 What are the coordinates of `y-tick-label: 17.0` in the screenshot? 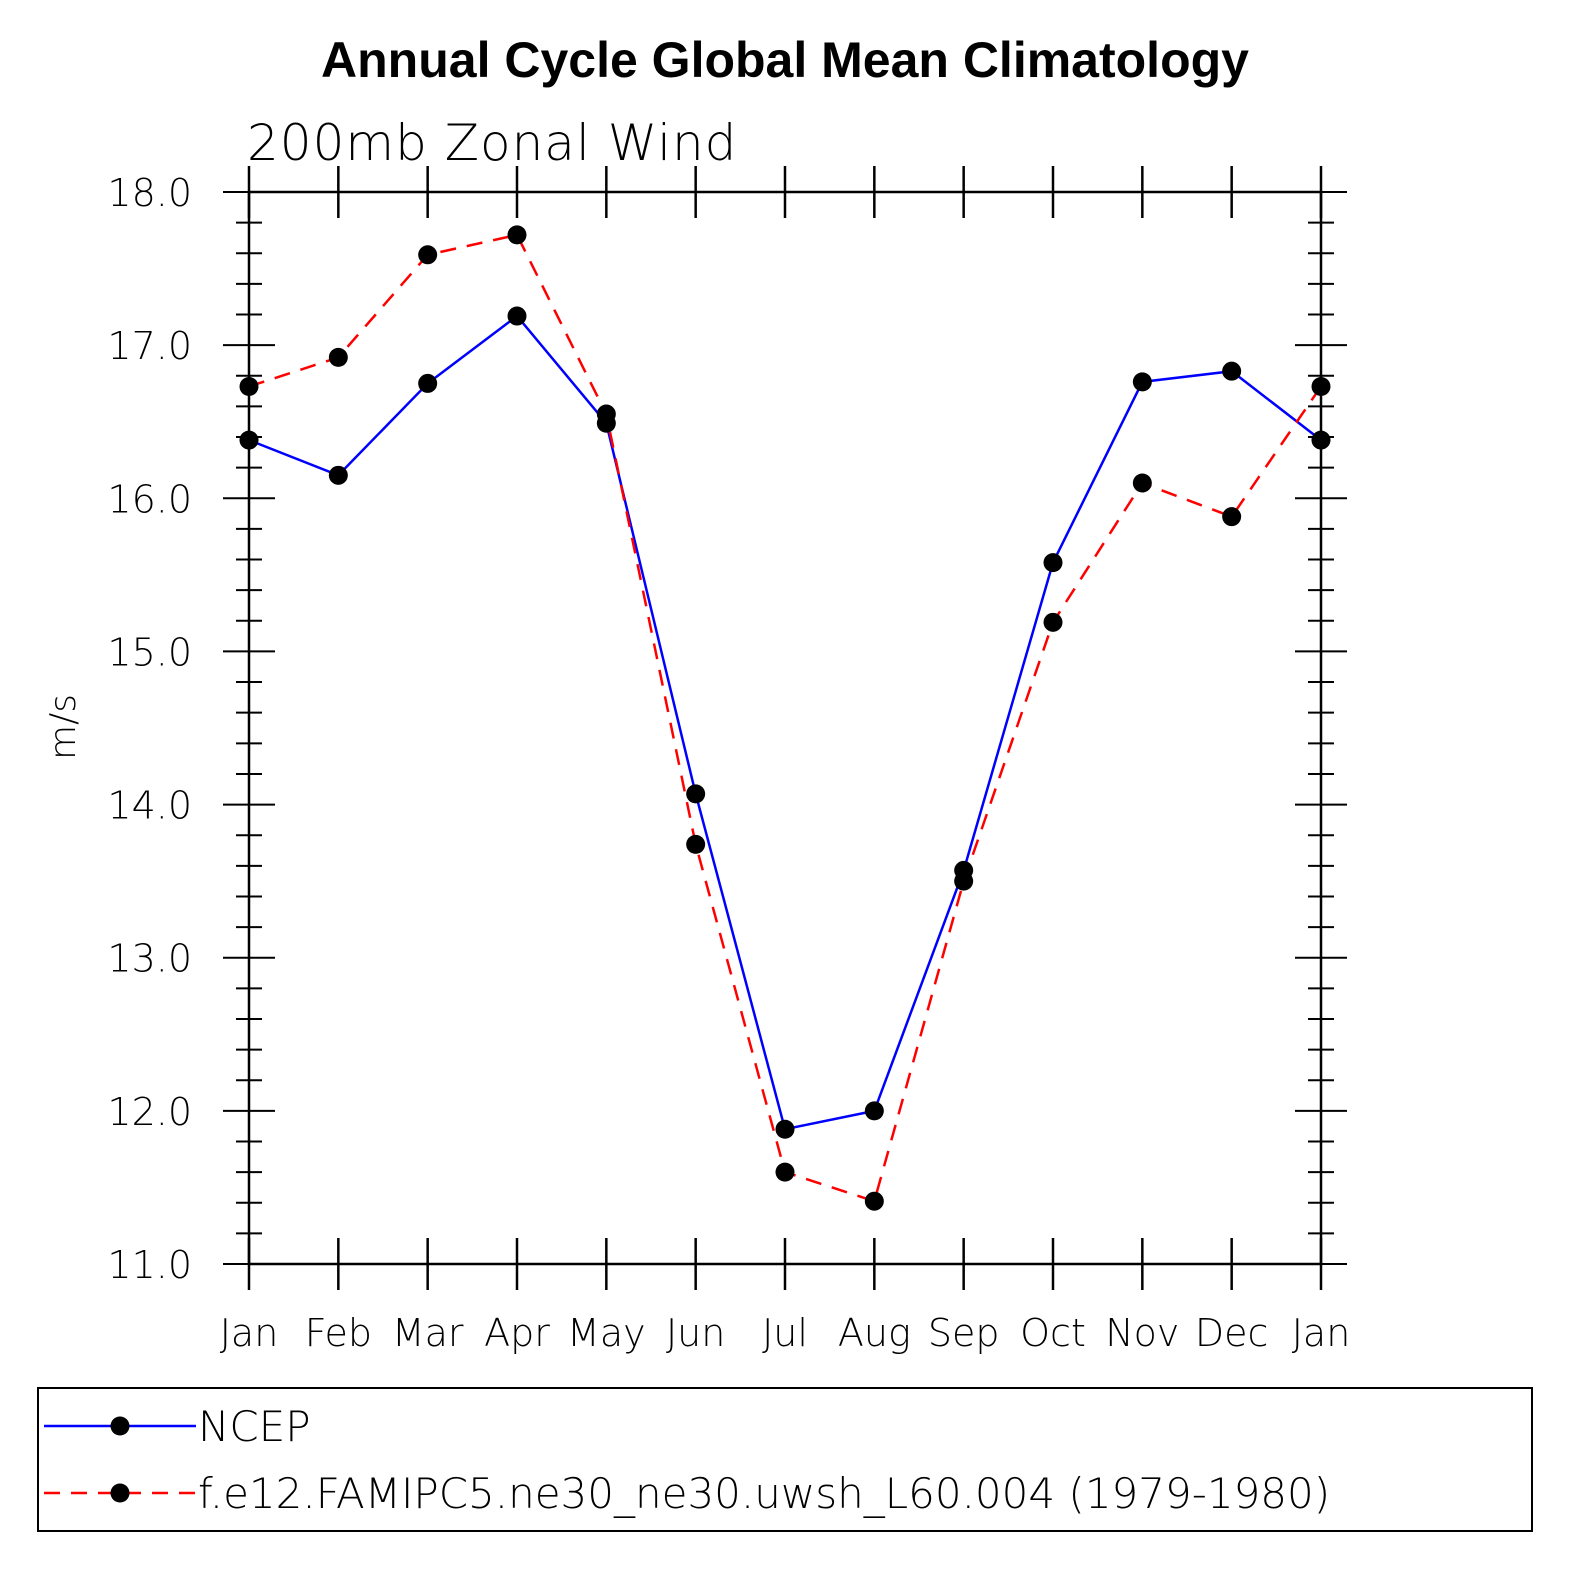 It's located at (149, 346).